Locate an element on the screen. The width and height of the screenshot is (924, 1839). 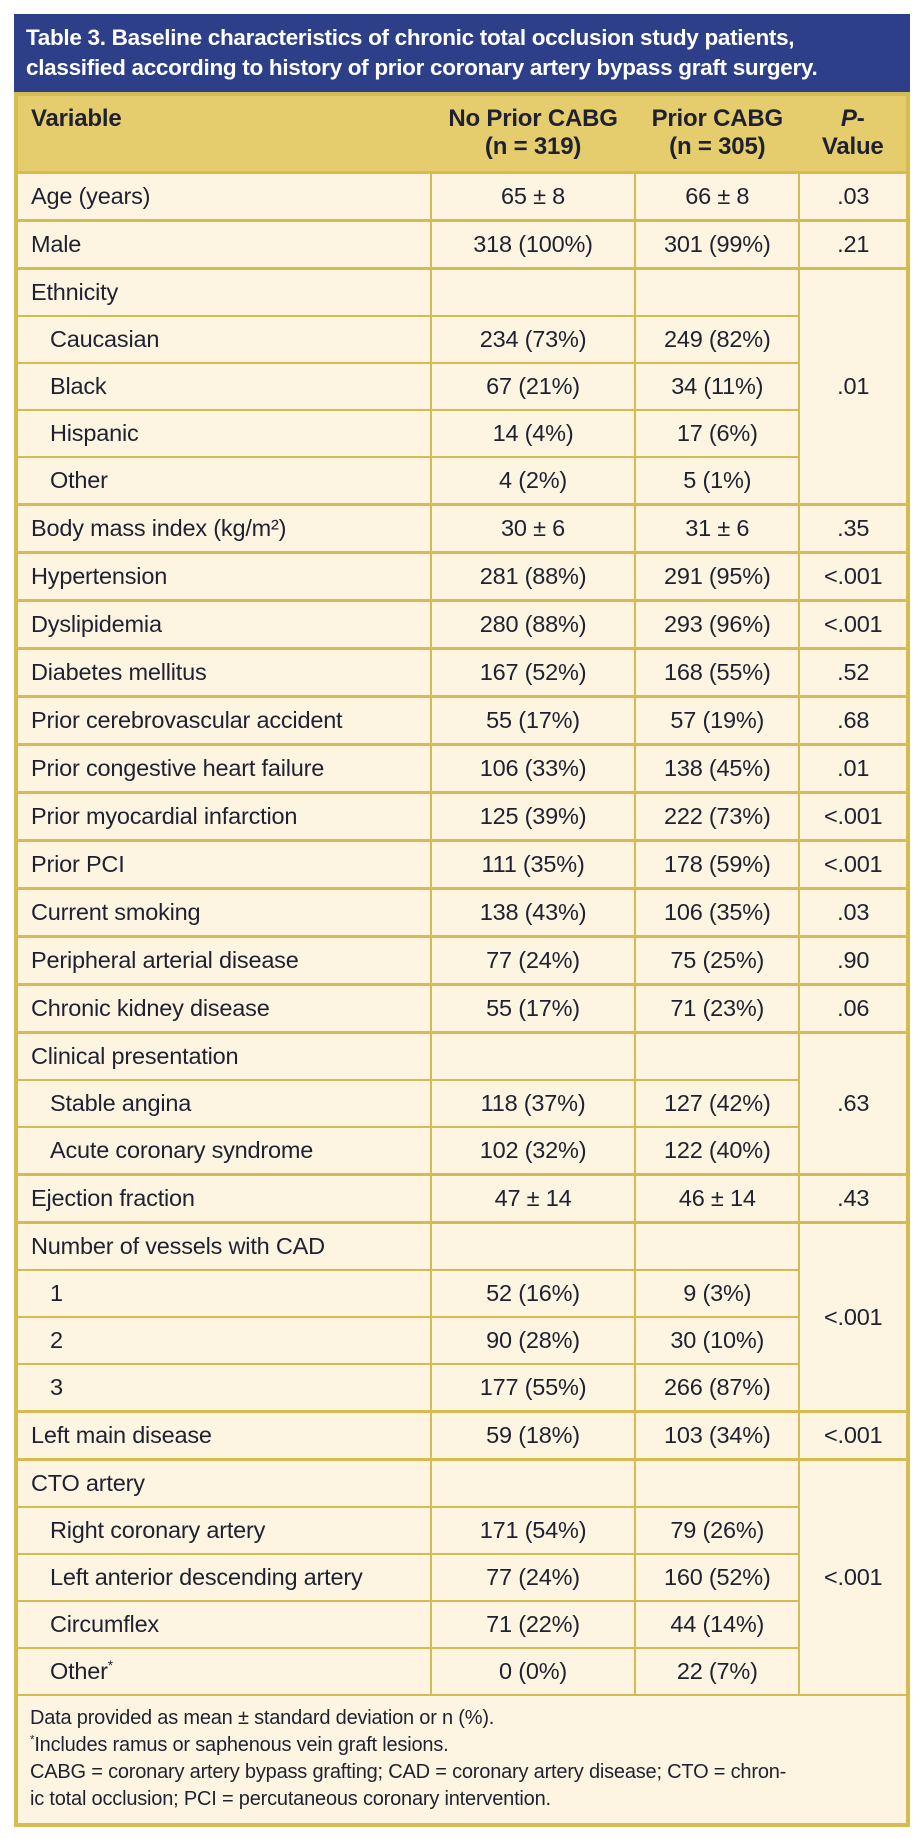
table-row: Diabetes mellitus 167 (52%) 168 (55%) .52 is located at coordinates (462, 672).